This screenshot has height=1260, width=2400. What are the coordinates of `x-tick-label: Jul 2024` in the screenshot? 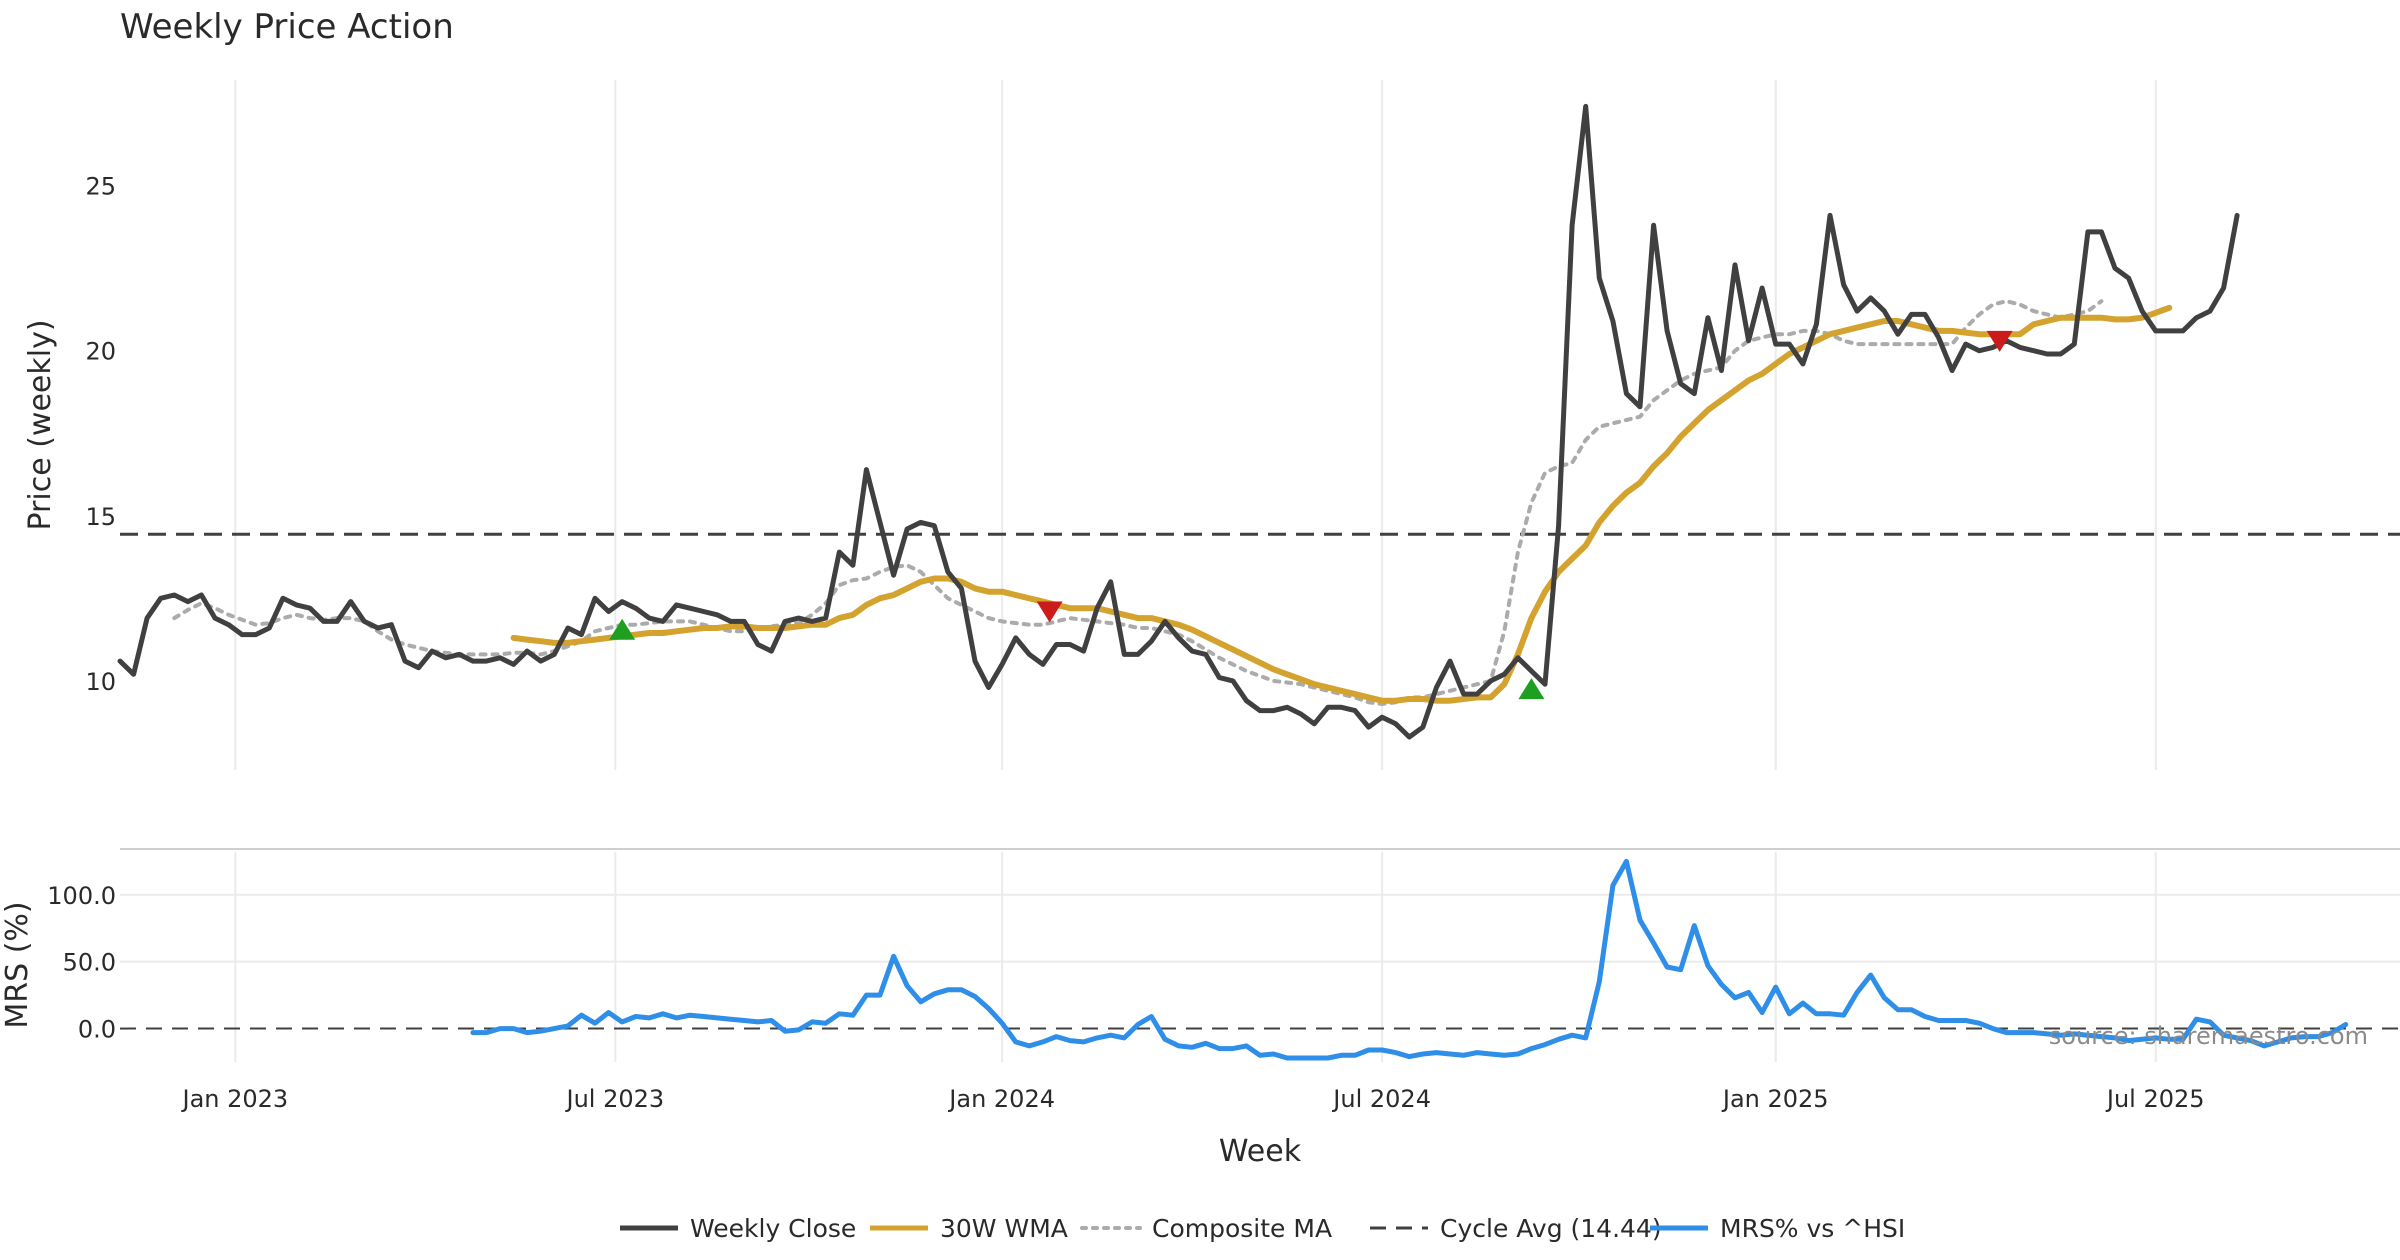 It's located at (1381, 1099).